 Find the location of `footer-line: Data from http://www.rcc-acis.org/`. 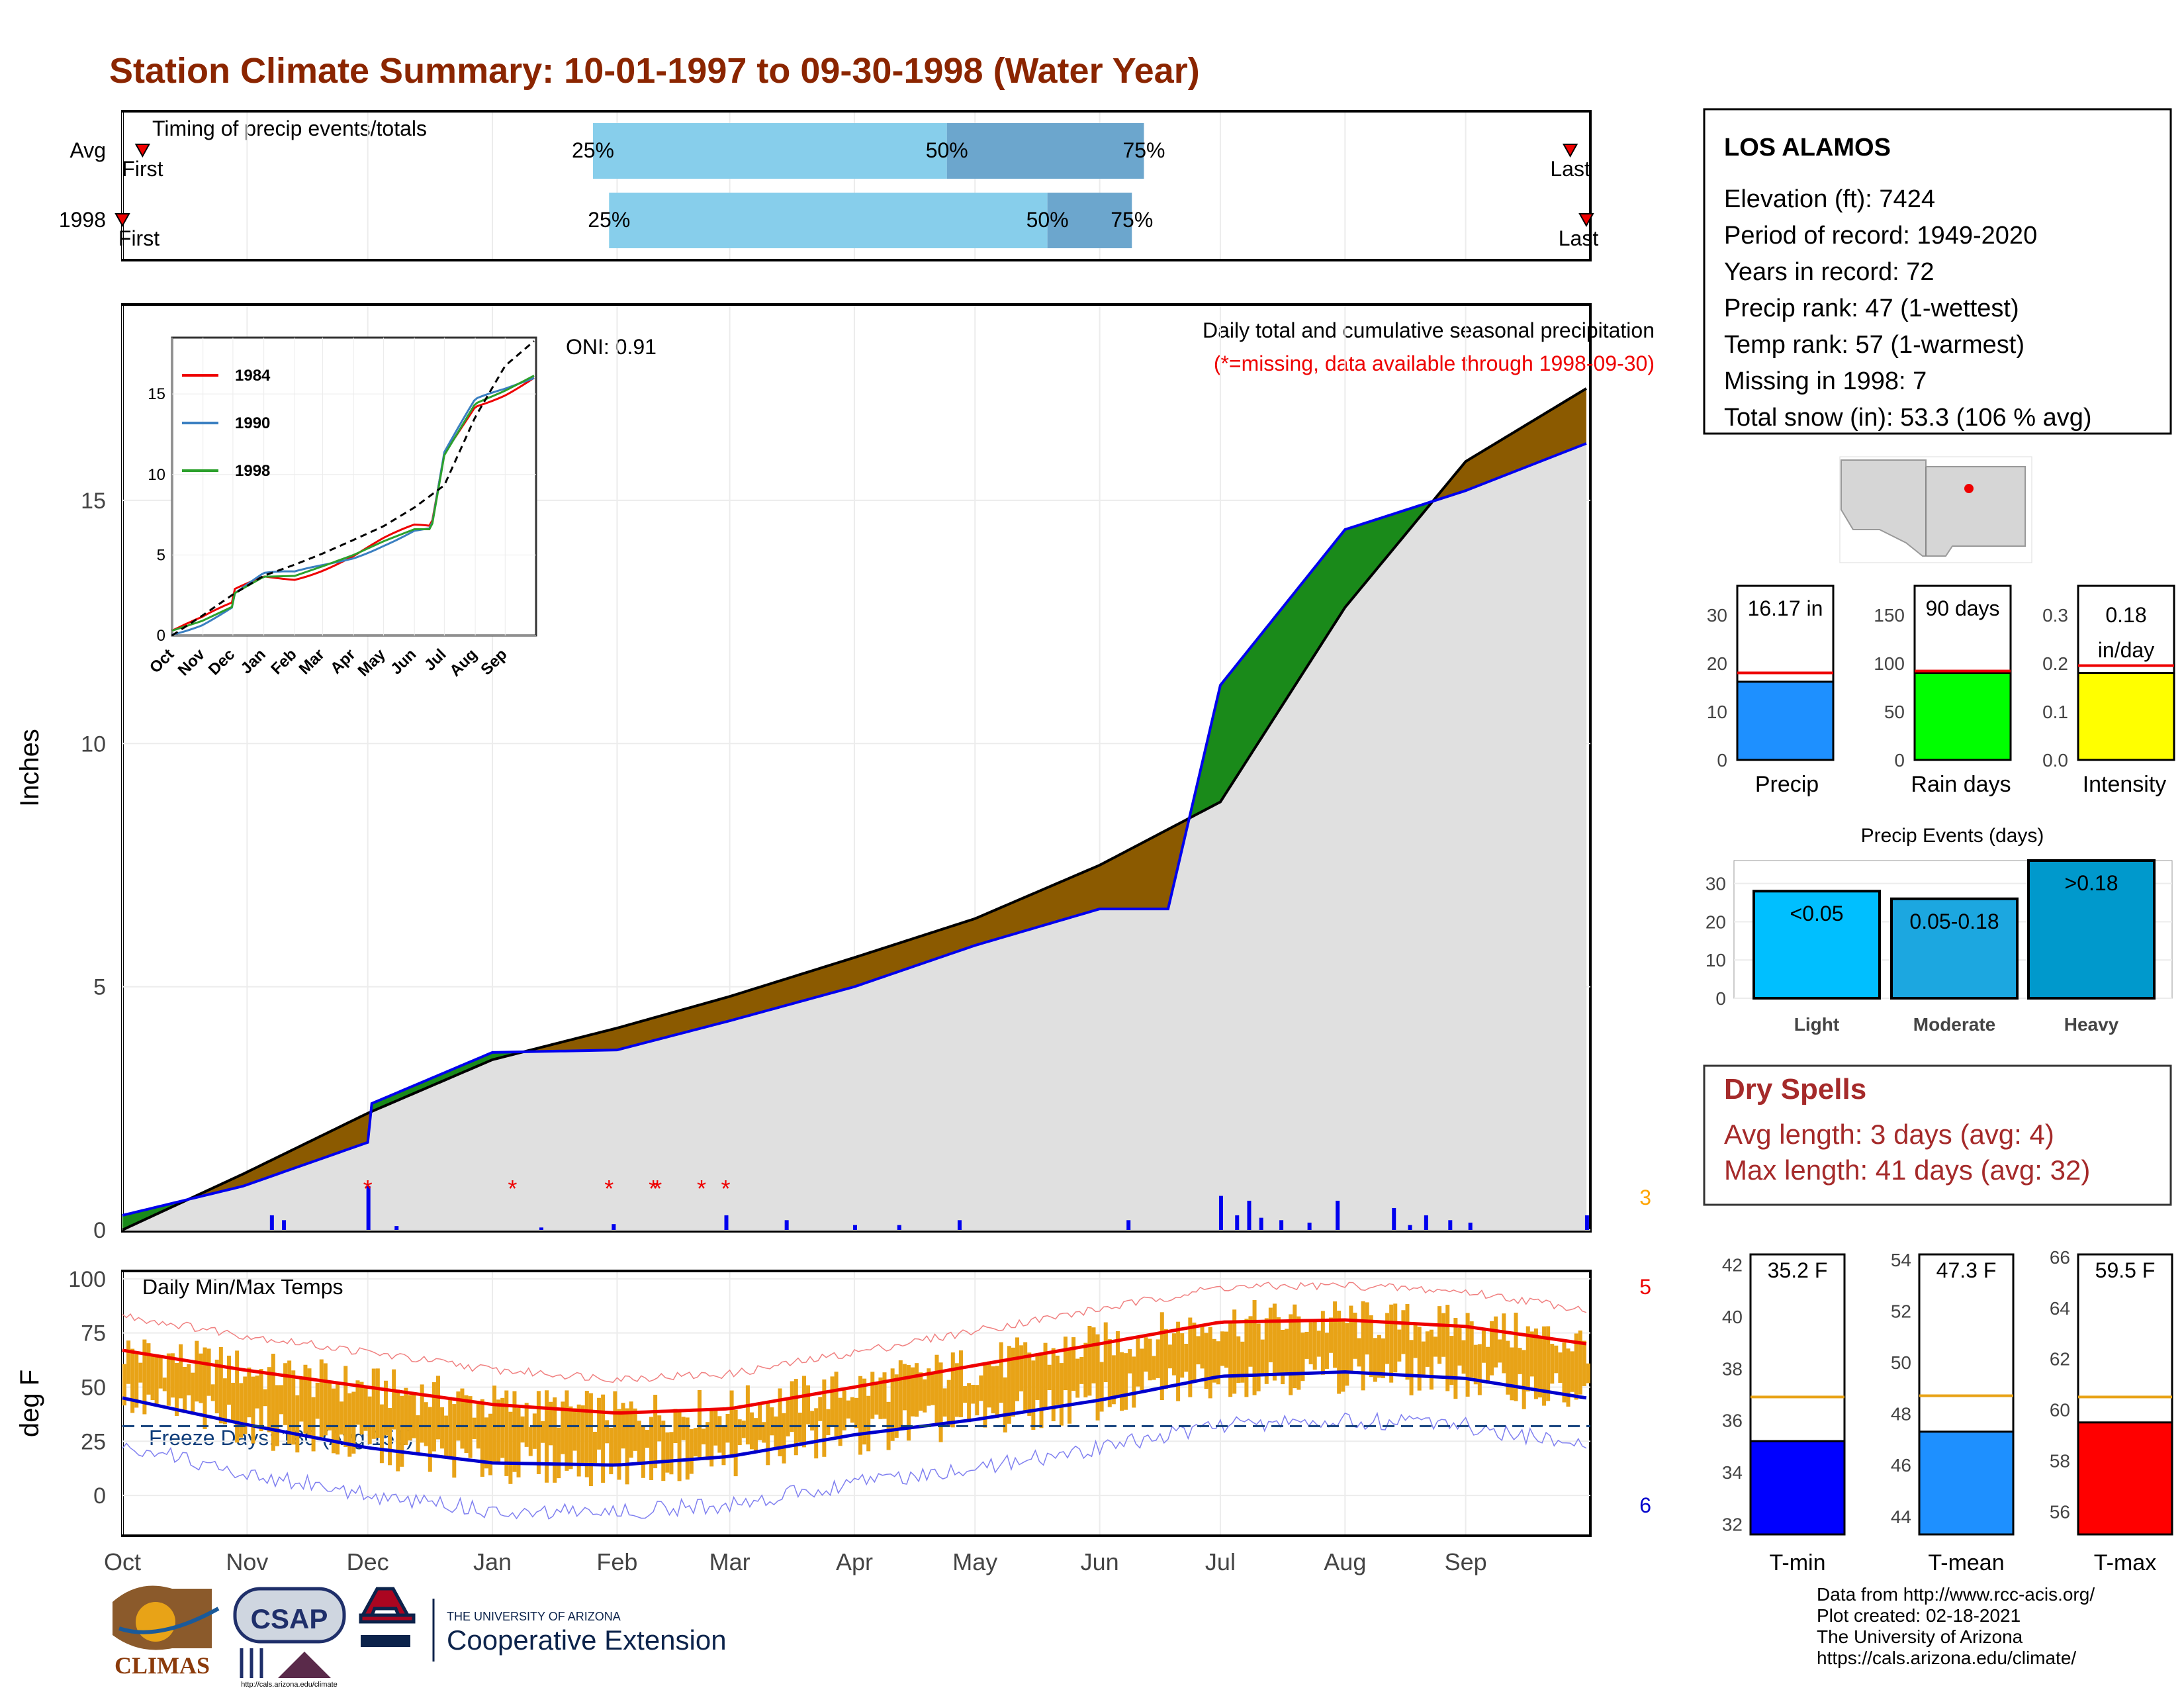

footer-line: Data from http://www.rcc-acis.org/ is located at coordinates (1956, 1594).